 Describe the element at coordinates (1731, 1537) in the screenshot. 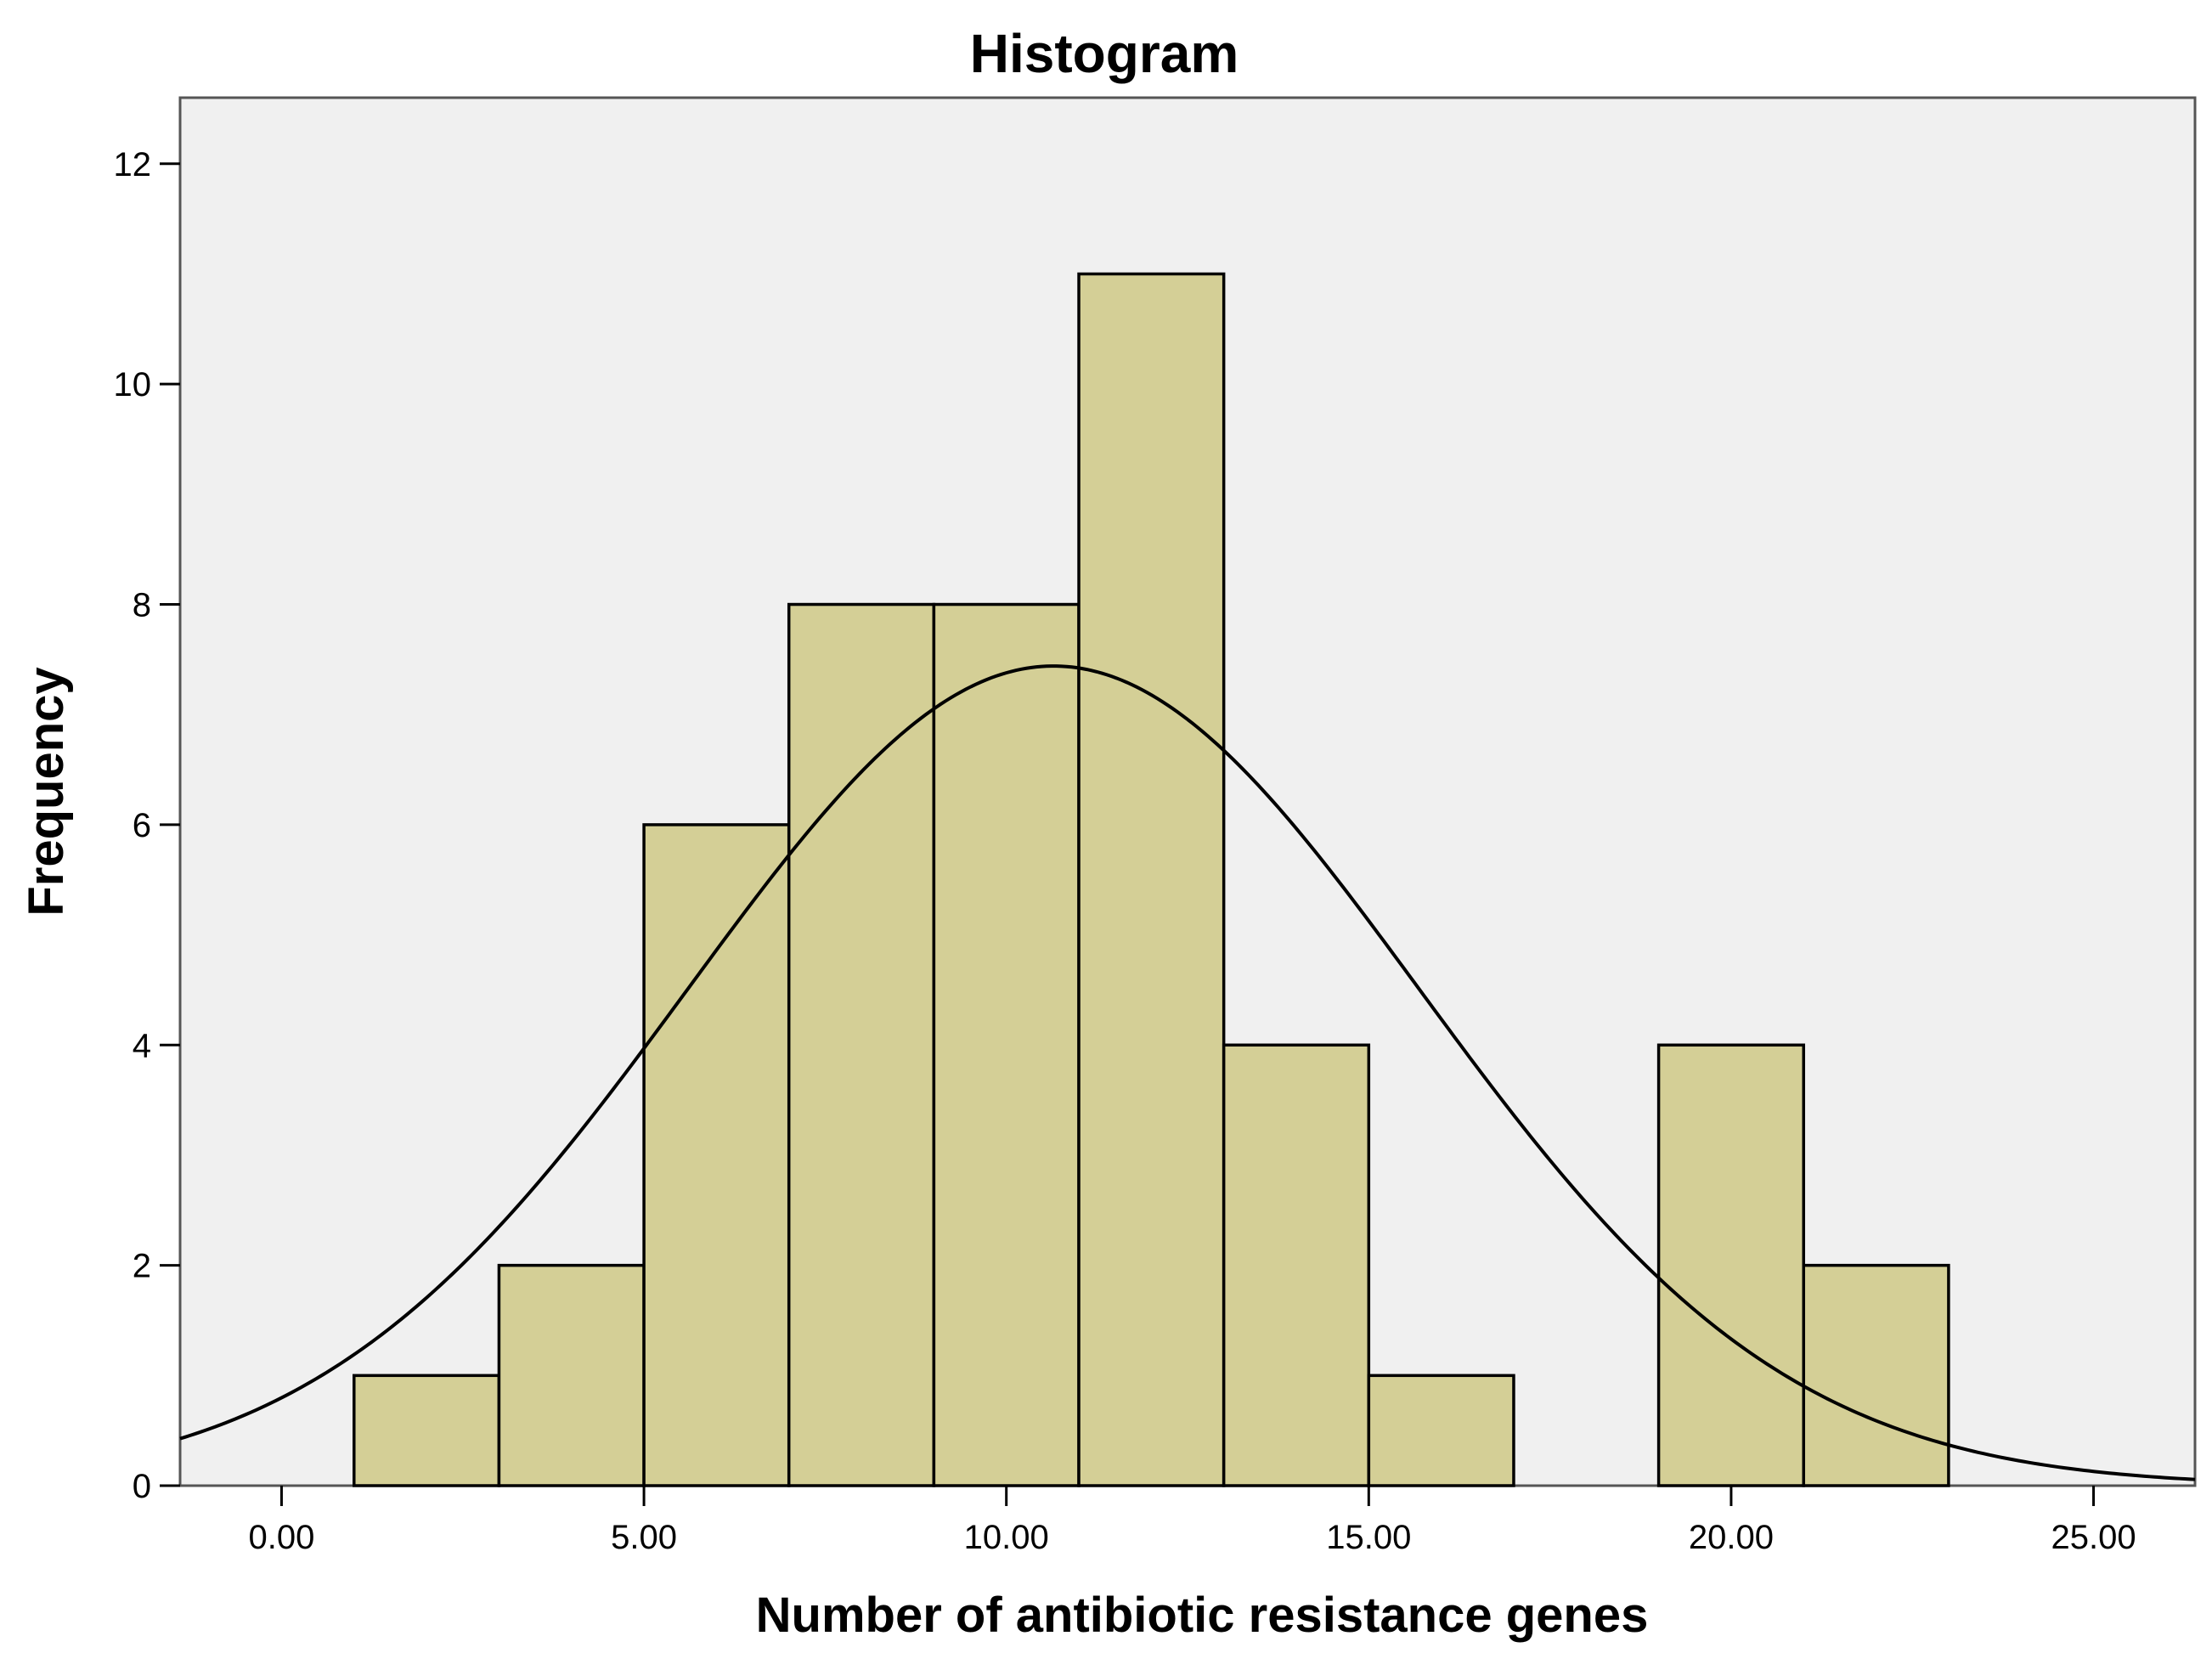

I see `x-tick-label: 20.00` at that location.